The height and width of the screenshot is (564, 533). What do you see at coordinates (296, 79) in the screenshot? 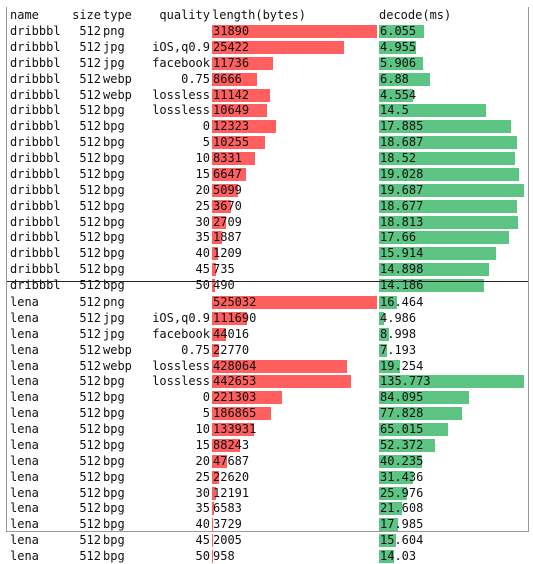
I see `cell-length: 8666` at bounding box center [296, 79].